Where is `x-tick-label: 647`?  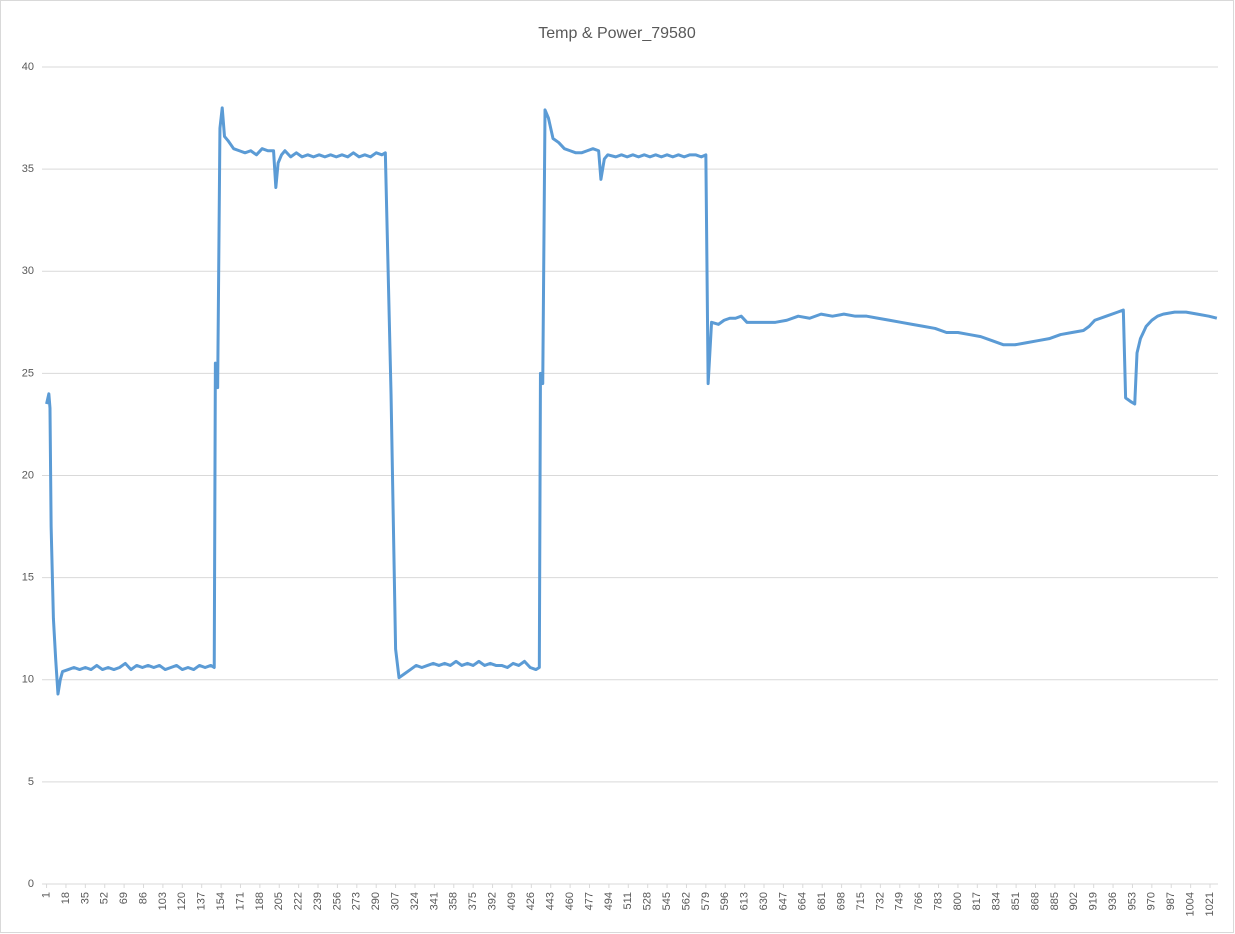 x-tick-label: 647 is located at coordinates (783, 901).